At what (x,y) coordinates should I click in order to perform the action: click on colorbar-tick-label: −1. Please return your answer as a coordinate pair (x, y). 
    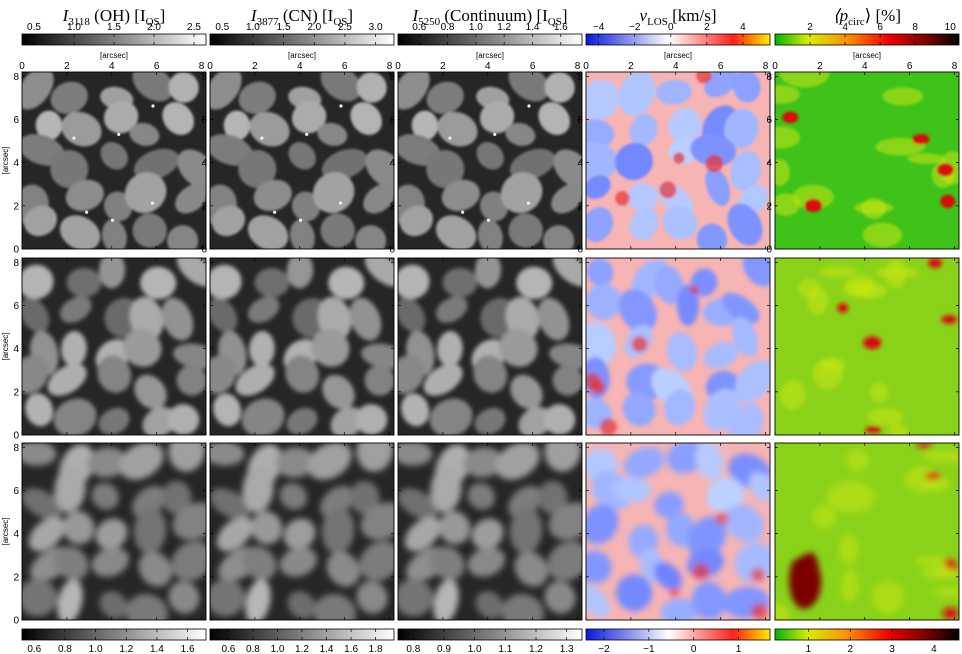
    Looking at the image, I should click on (649, 649).